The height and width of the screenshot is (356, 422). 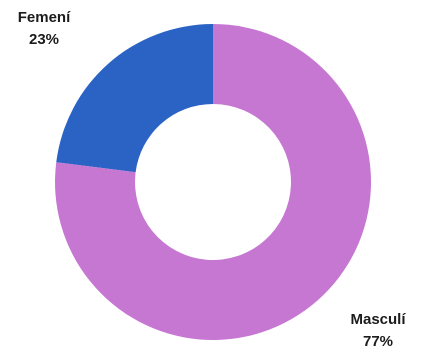 I want to click on label-femeni-name: Femení, so click(x=44, y=17).